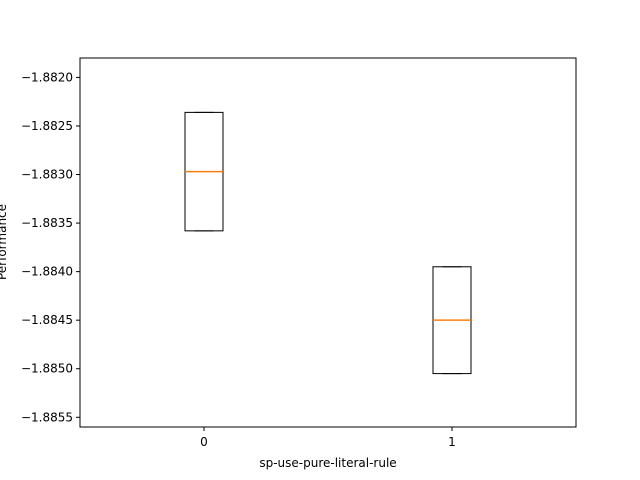 This screenshot has width=640, height=480. Describe the element at coordinates (47, 77) in the screenshot. I see `y-tick-label: −1.8820` at that location.